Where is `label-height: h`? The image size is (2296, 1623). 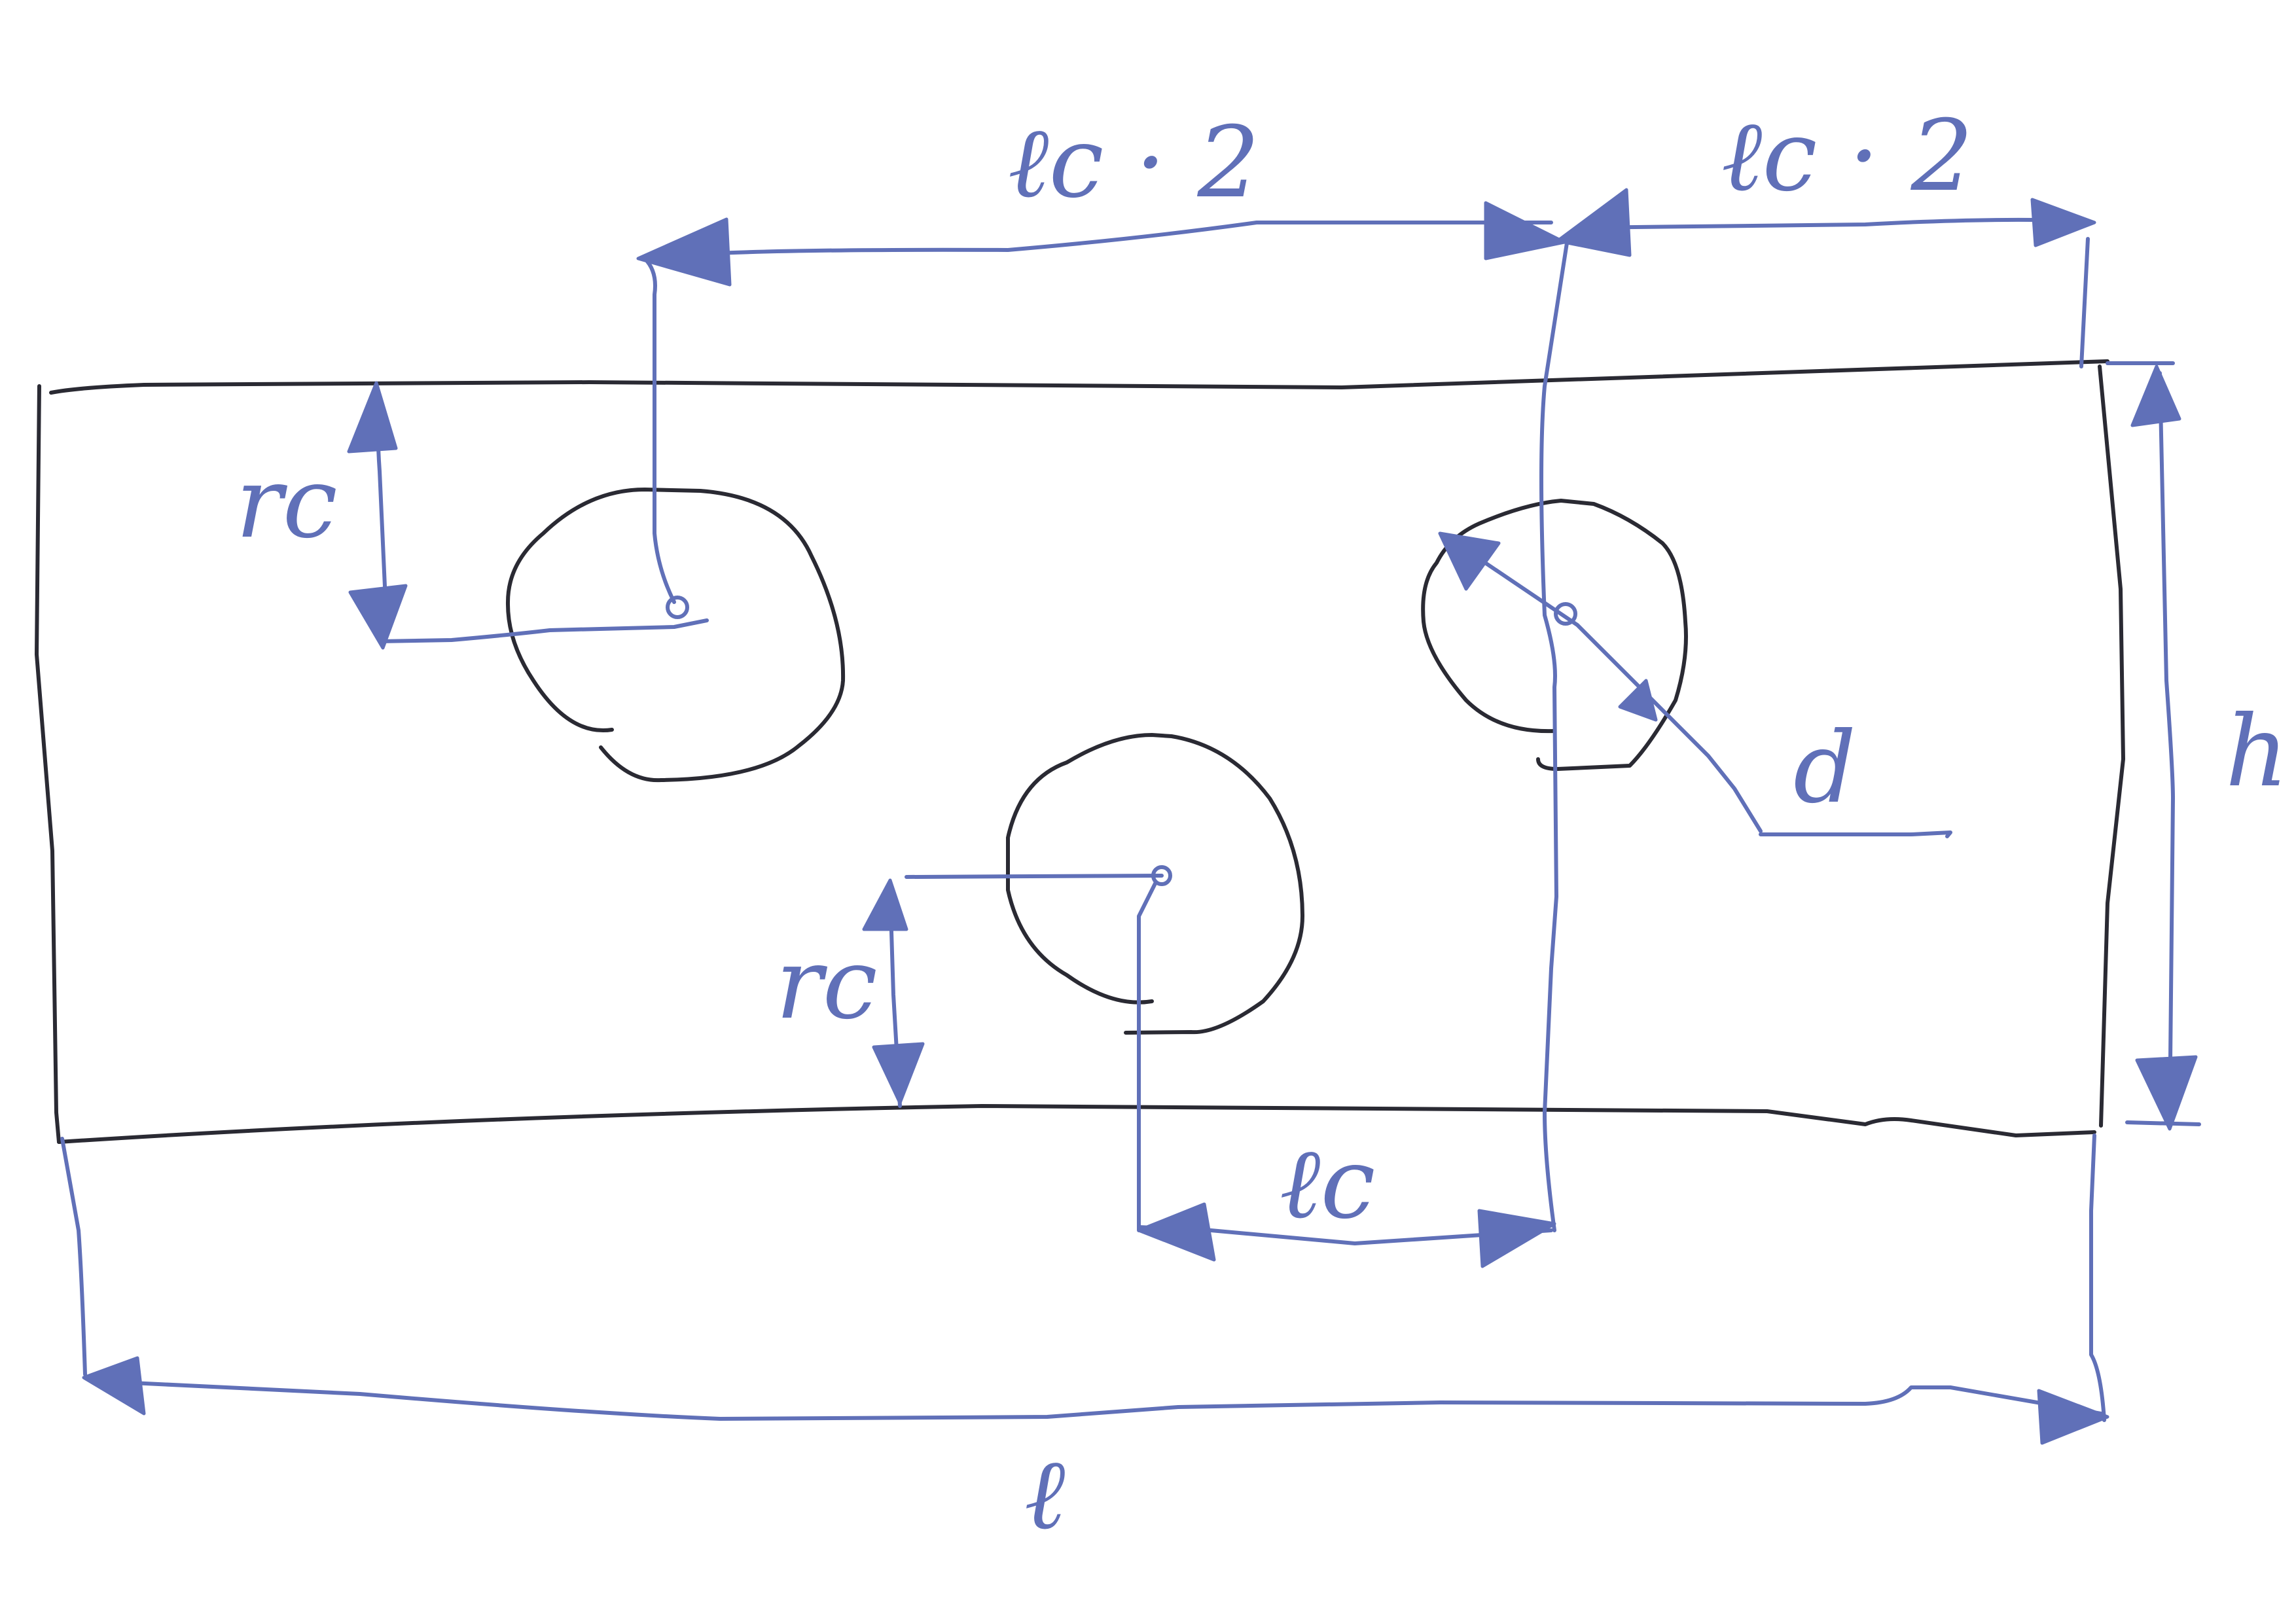 label-height: h is located at coordinates (2257, 752).